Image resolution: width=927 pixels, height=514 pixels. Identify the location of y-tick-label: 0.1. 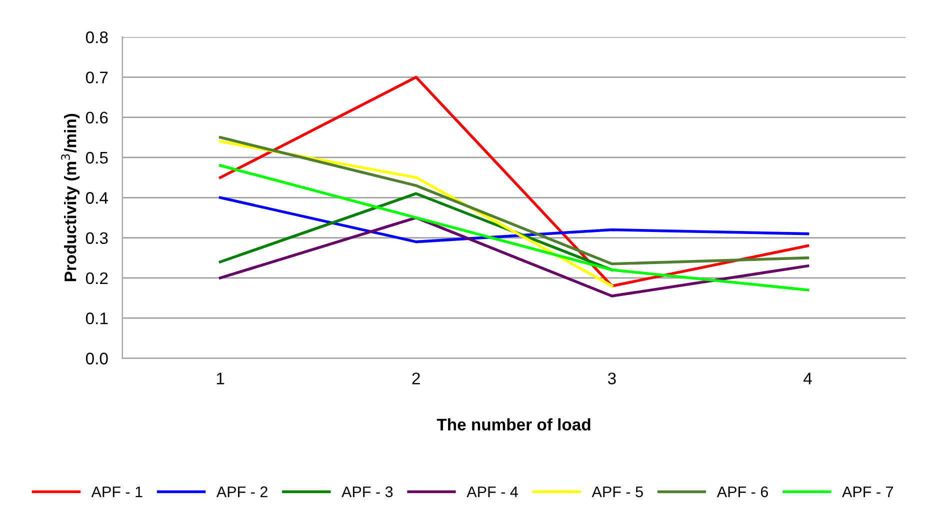
(97, 318).